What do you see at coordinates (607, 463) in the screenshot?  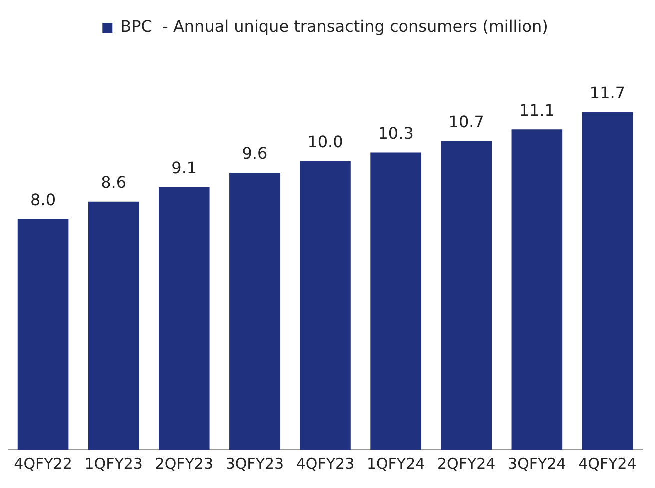 I see `x-tick-label: 4QFY24` at bounding box center [607, 463].